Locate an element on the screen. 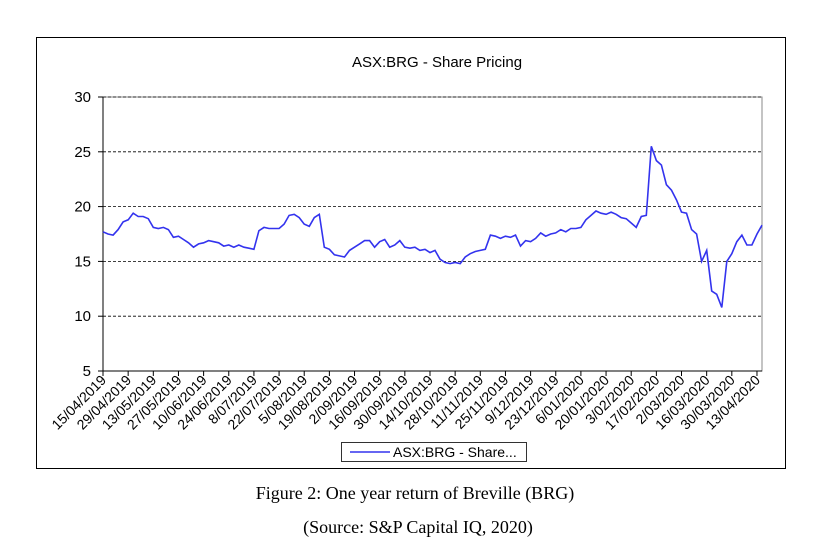  y-tick-label: 5 is located at coordinates (87, 371).